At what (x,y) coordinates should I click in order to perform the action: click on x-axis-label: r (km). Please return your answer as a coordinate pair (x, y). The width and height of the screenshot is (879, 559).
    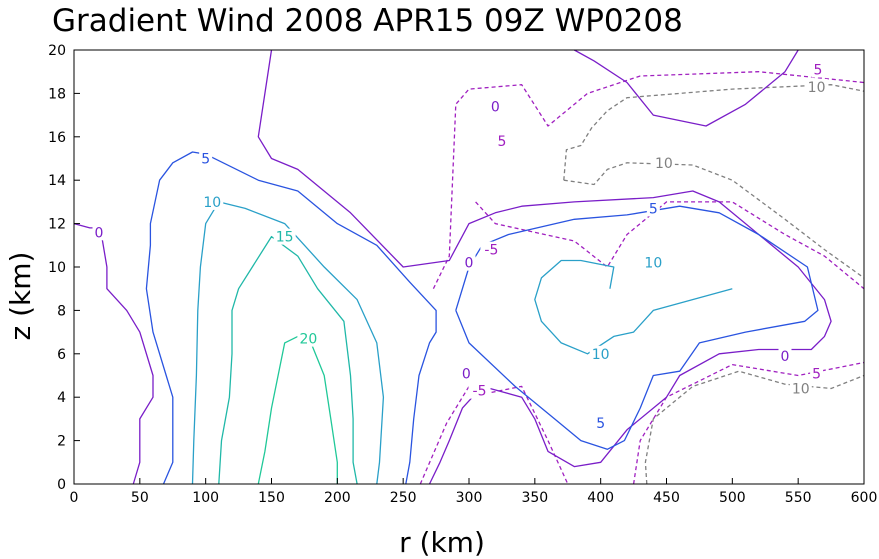
    Looking at the image, I should click on (442, 542).